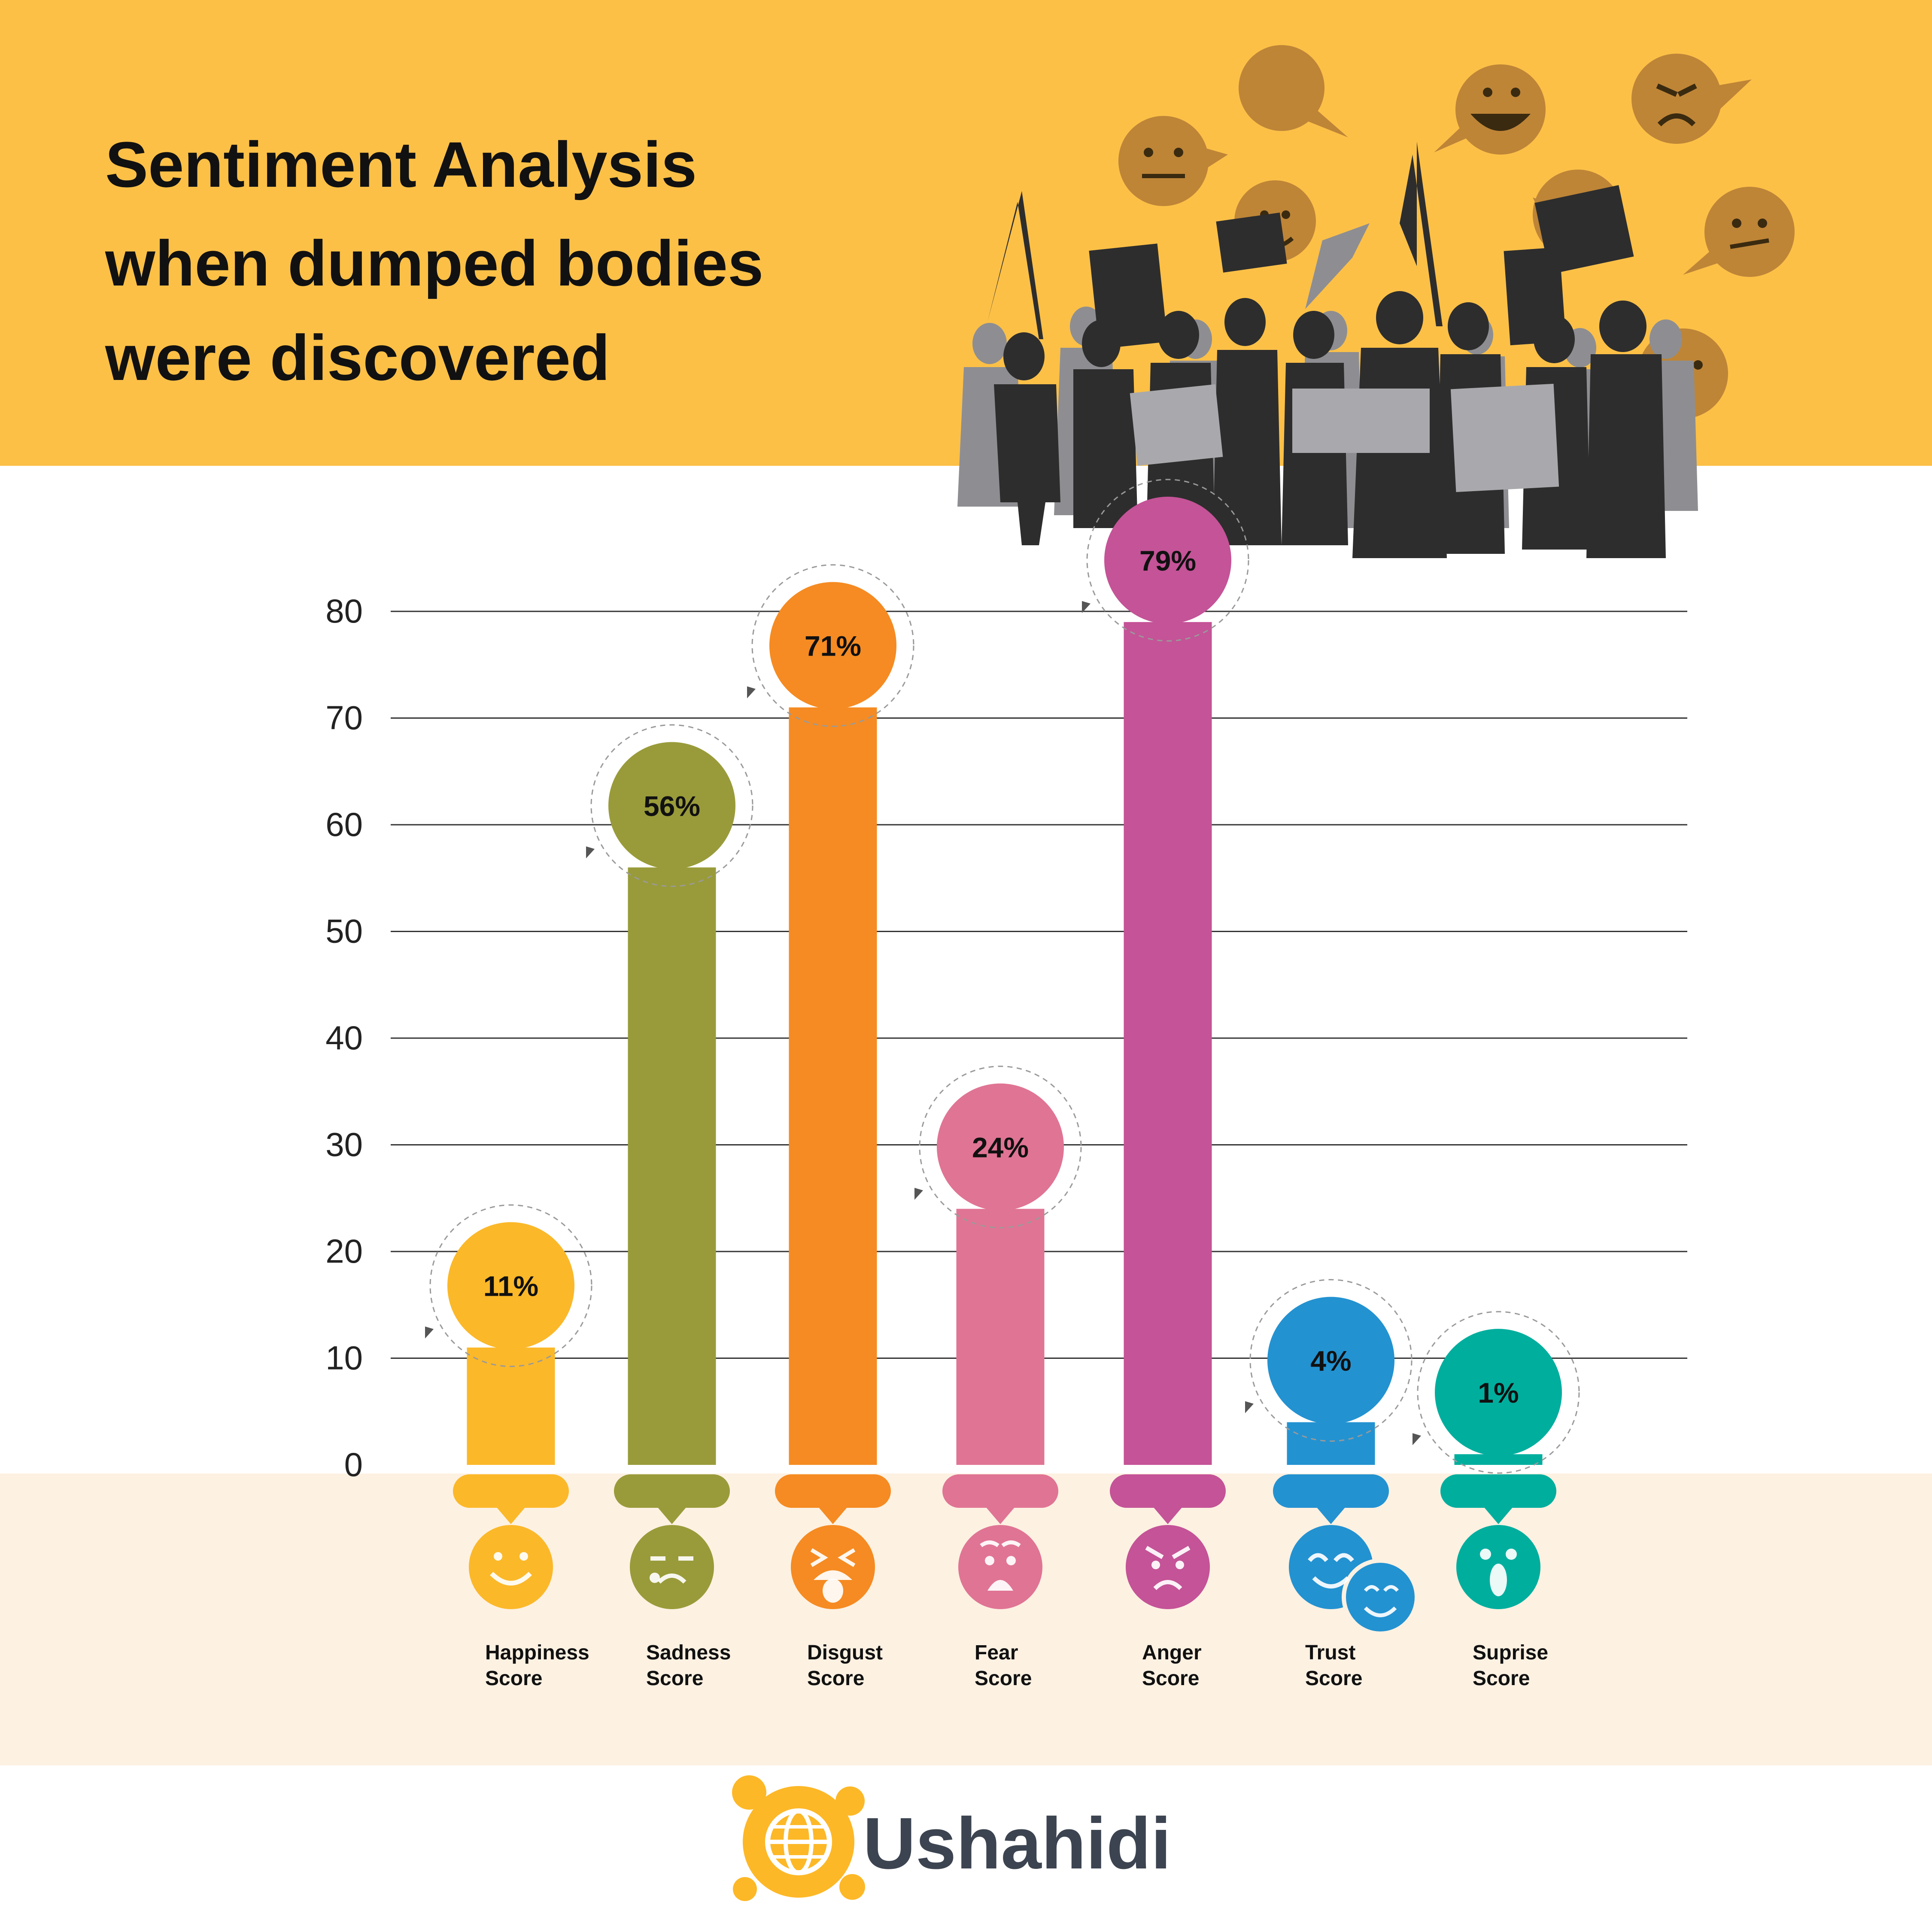 The width and height of the screenshot is (1932, 1932). What do you see at coordinates (1172, 1653) in the screenshot?
I see `category-label: Anger` at bounding box center [1172, 1653].